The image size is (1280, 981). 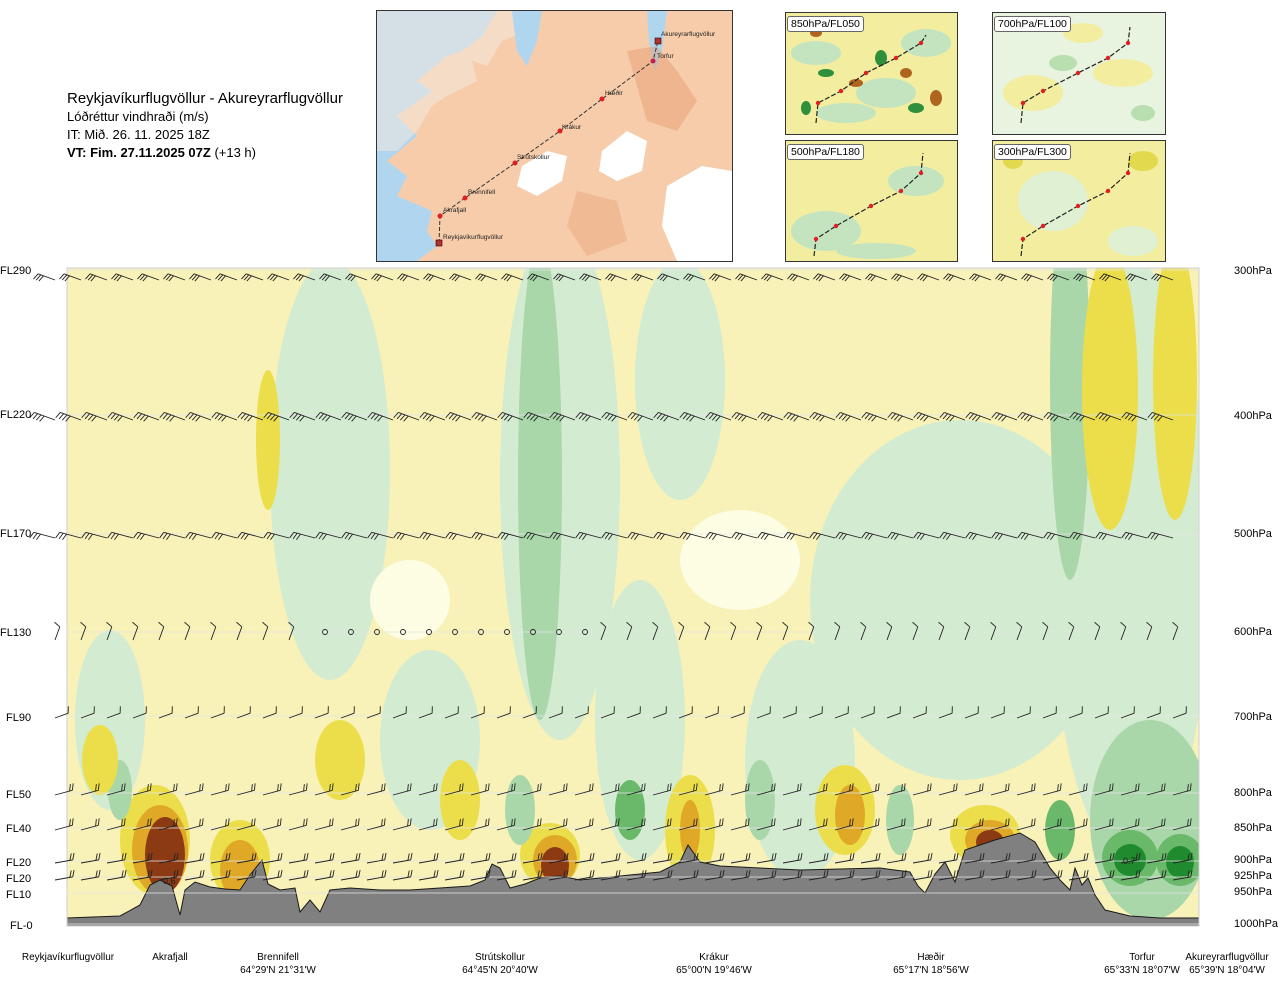 I want to click on fl-label-40: FL40, so click(x=19, y=829).